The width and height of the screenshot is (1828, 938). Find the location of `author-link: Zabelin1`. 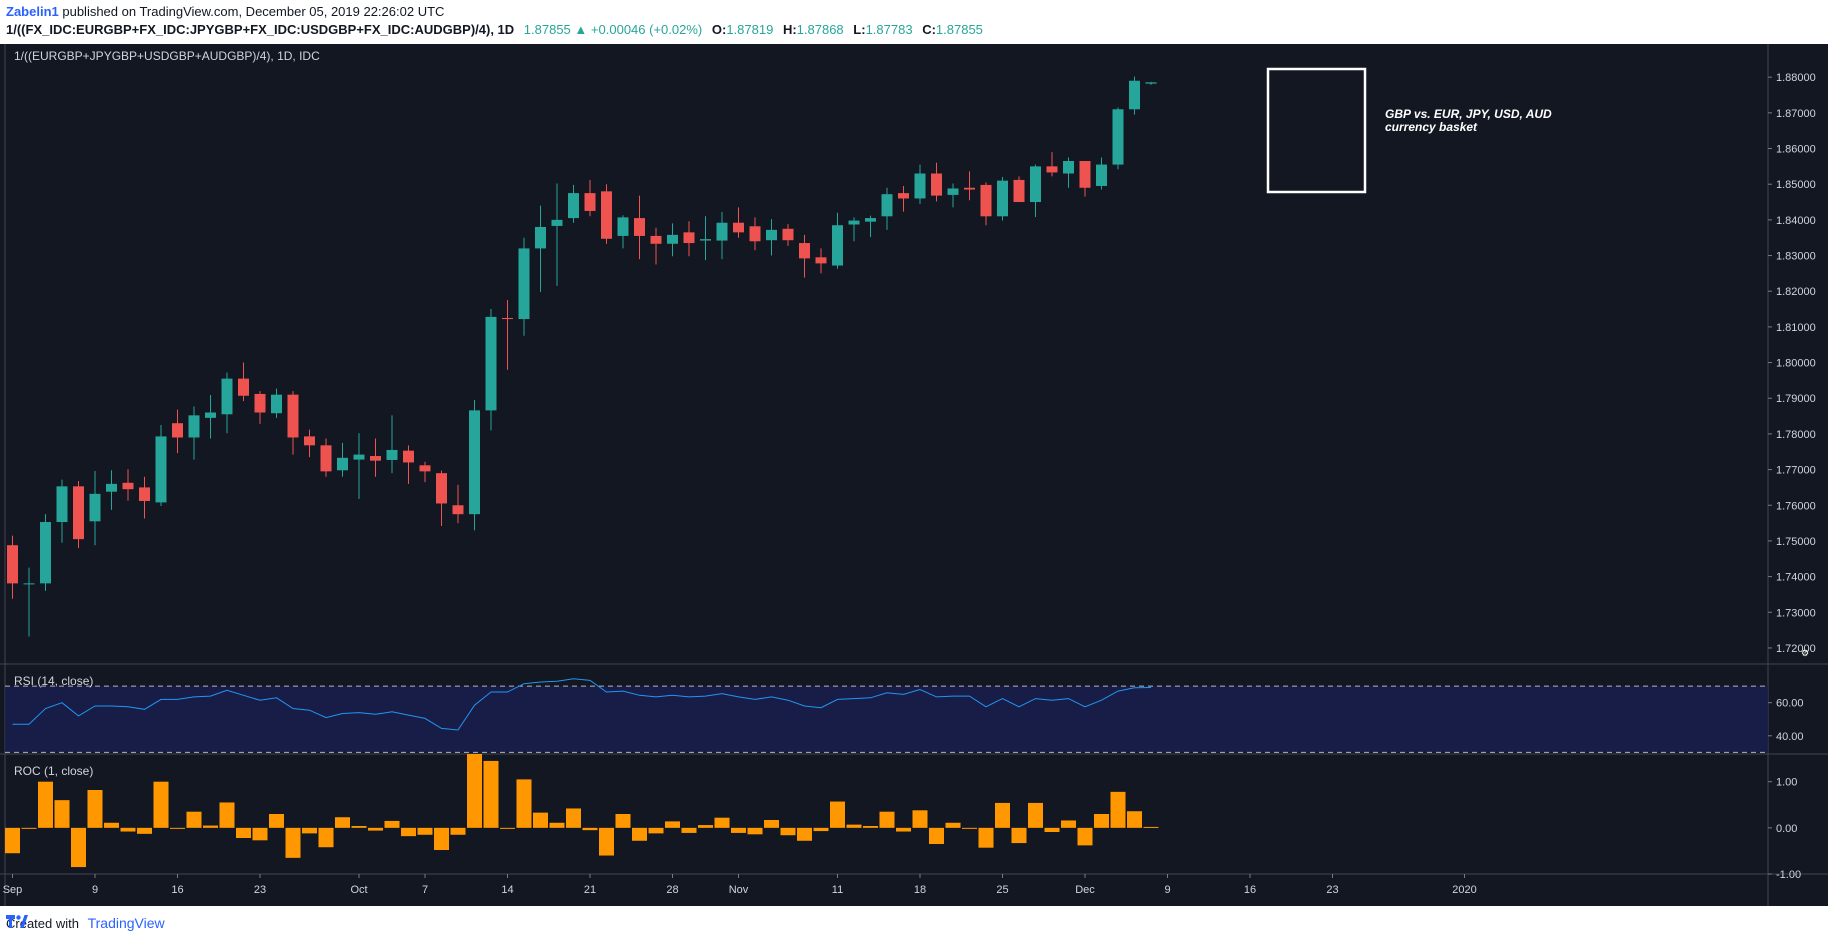

author-link: Zabelin1 is located at coordinates (32, 11).